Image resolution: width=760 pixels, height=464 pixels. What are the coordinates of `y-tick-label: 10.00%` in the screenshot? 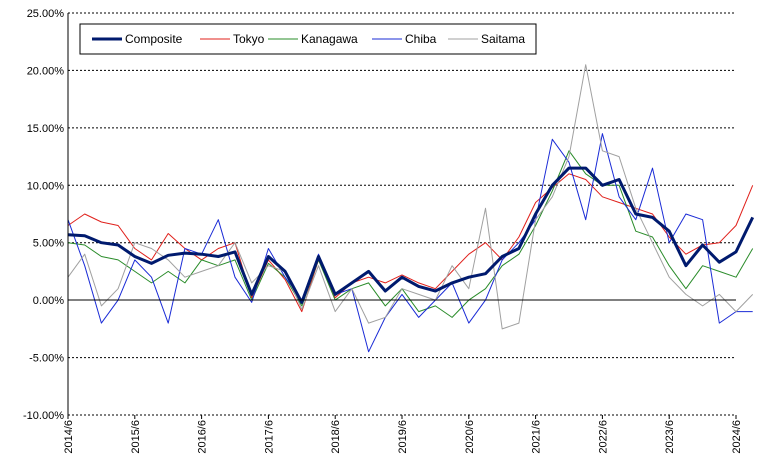 It's located at (46, 186).